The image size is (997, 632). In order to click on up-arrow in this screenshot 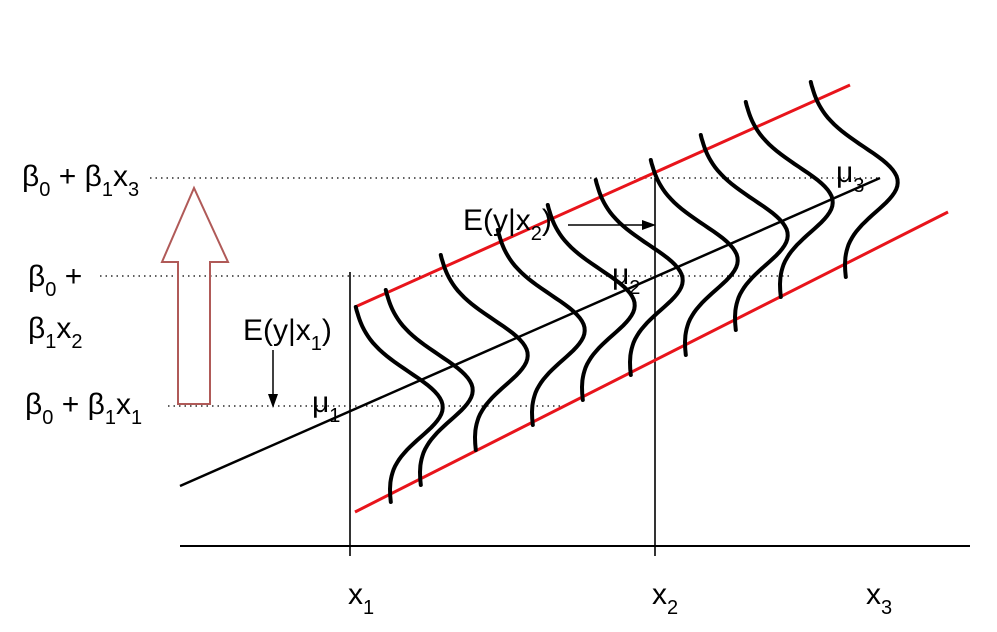, I will do `click(195, 295)`.